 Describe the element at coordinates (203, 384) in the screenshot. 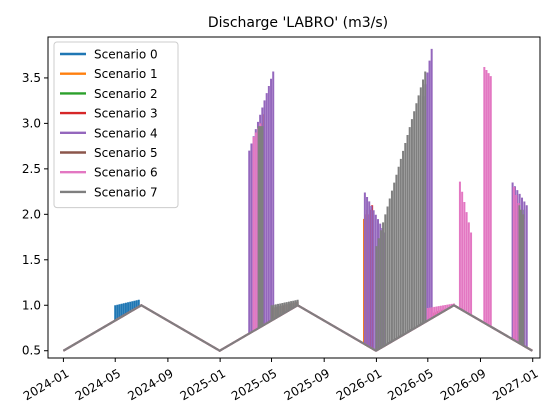

I see `x-tick-label: 2025-01` at that location.